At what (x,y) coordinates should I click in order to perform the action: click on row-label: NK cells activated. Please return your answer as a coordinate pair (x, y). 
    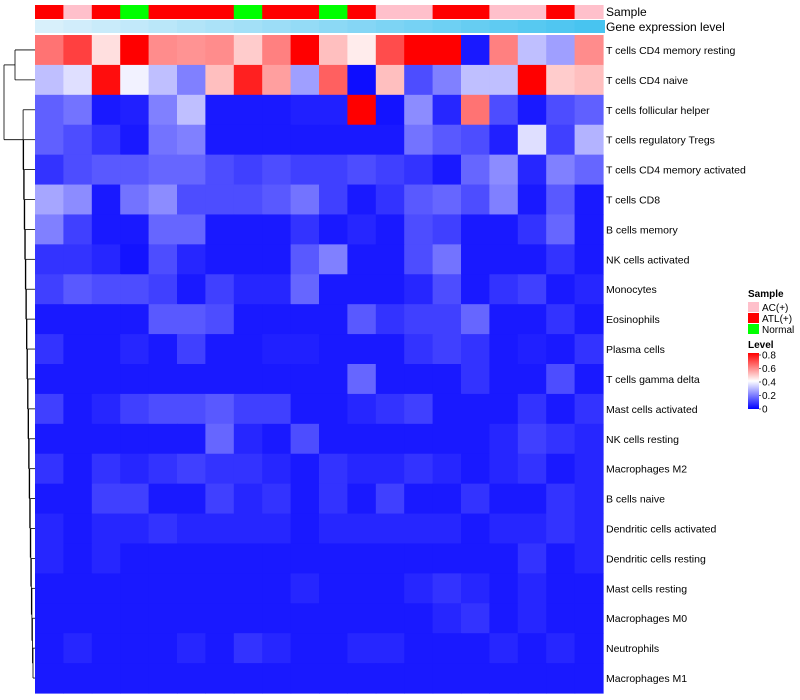
    Looking at the image, I should click on (648, 260).